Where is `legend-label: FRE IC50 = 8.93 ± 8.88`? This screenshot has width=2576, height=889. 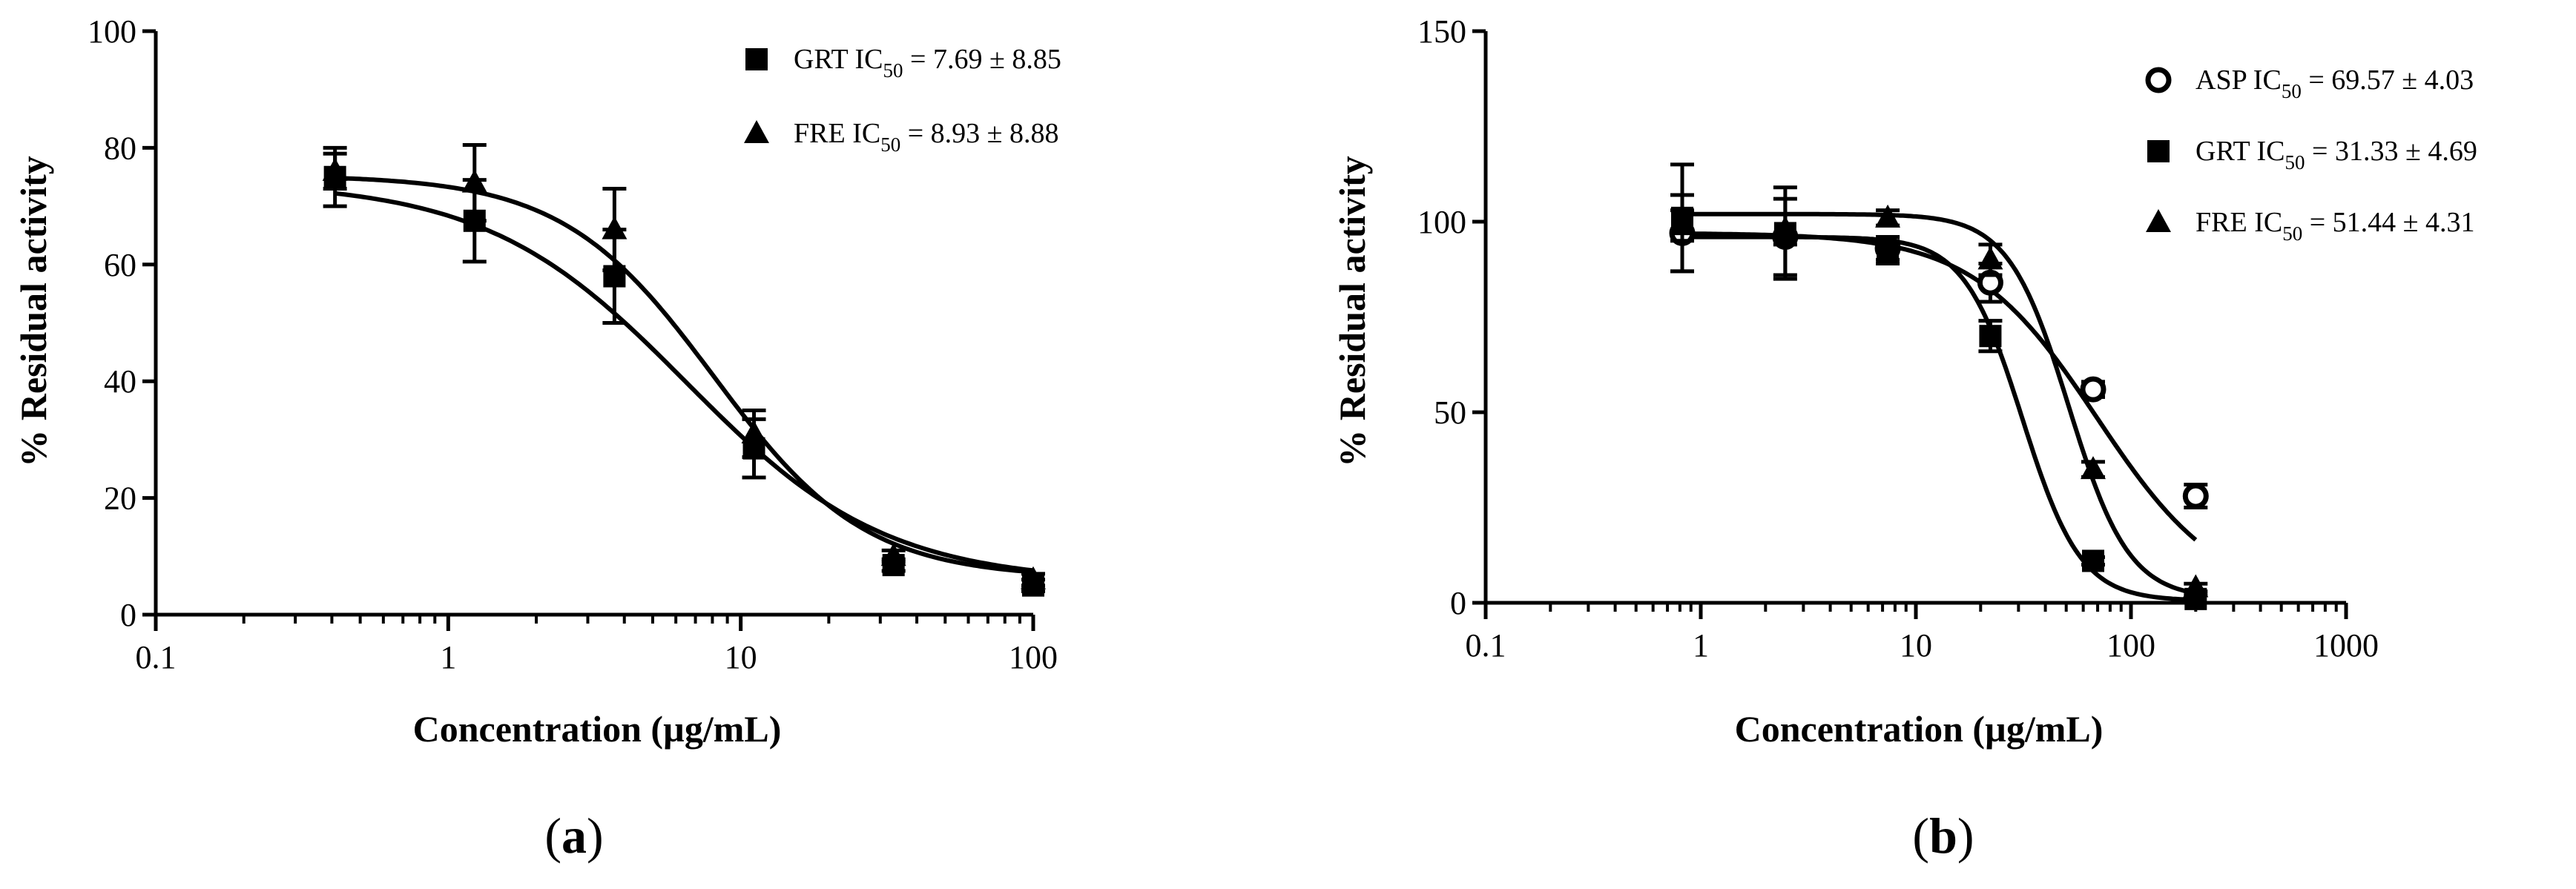
legend-label: FRE IC50 = 8.93 ± 8.88 is located at coordinates (927, 137).